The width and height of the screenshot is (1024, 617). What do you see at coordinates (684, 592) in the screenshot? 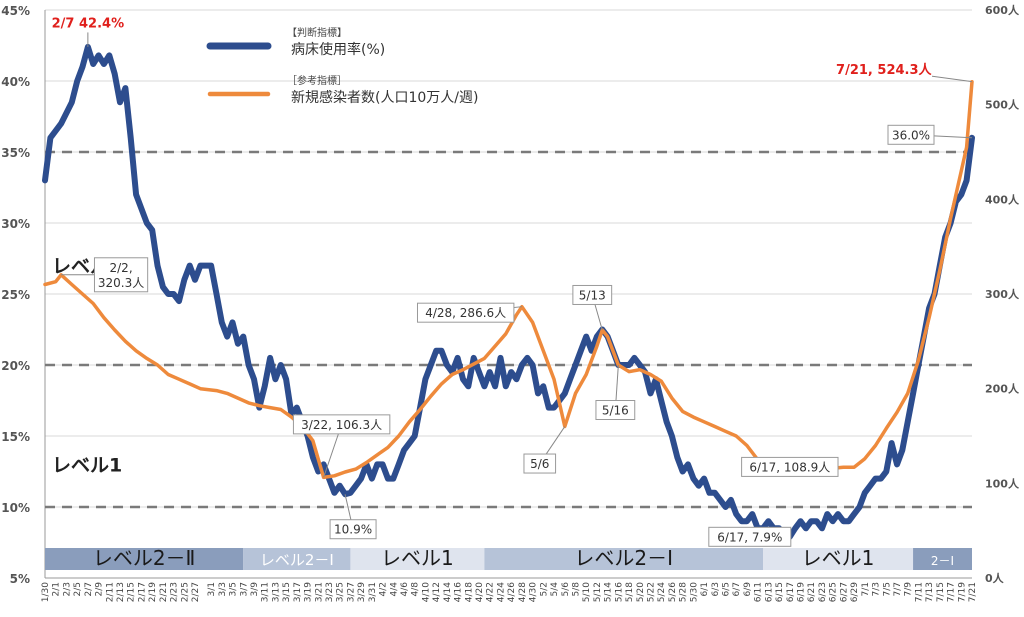
I see `date-tick-label: 5/28` at bounding box center [684, 592].